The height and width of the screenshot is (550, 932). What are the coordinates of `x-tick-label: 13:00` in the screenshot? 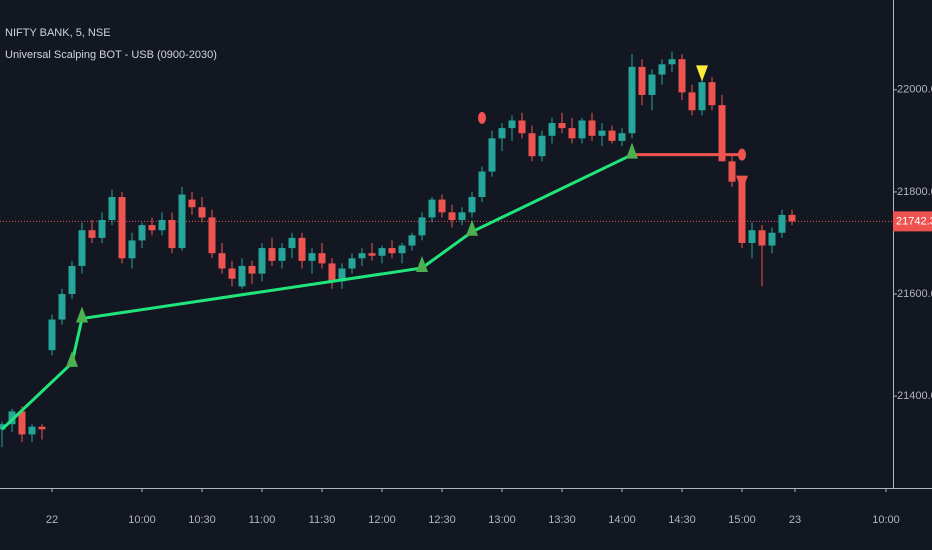 It's located at (502, 520).